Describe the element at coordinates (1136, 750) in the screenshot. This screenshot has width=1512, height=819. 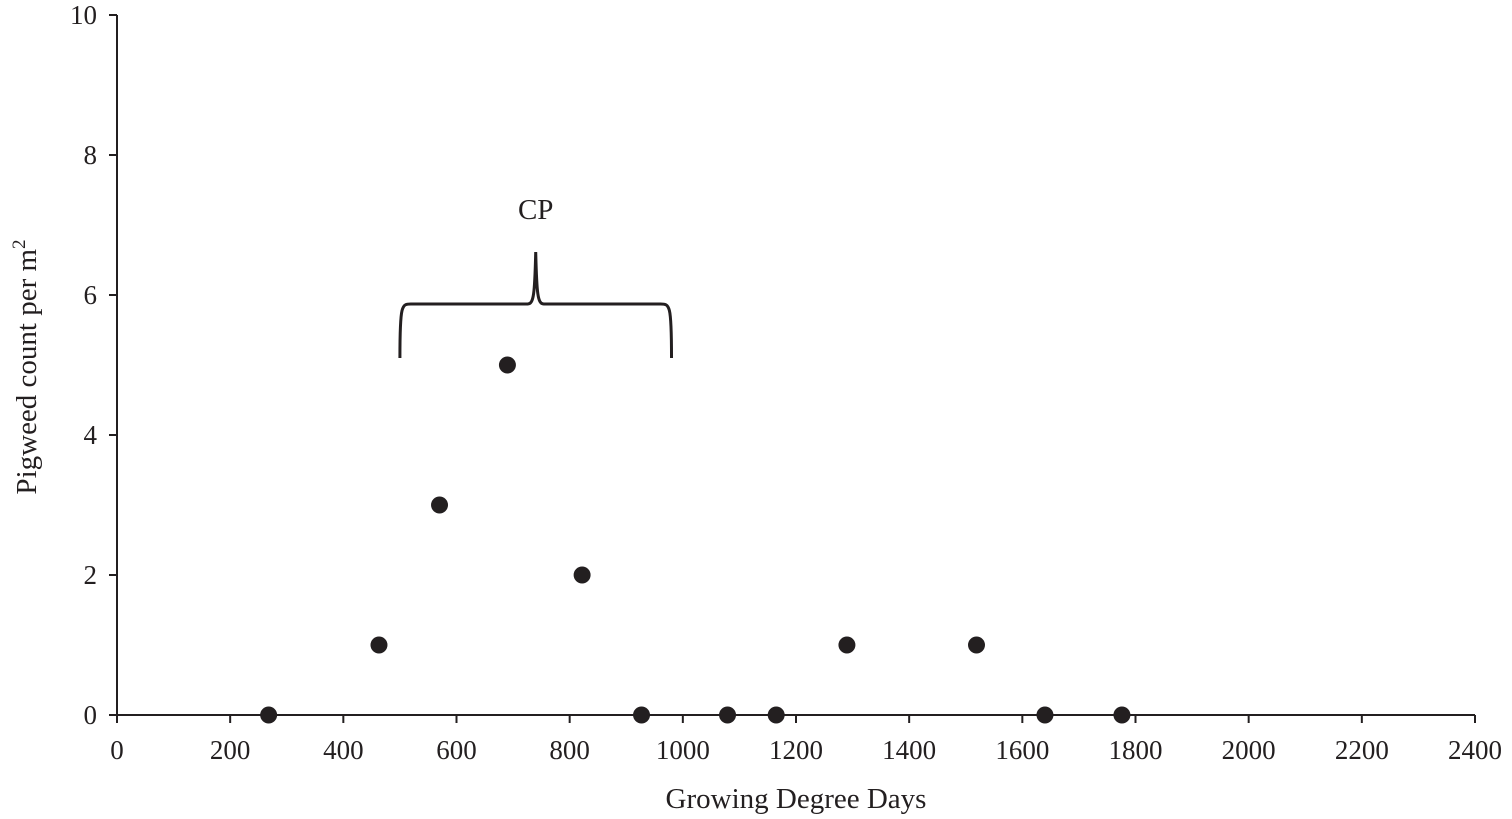
I see `x-tick-label: 1800` at that location.